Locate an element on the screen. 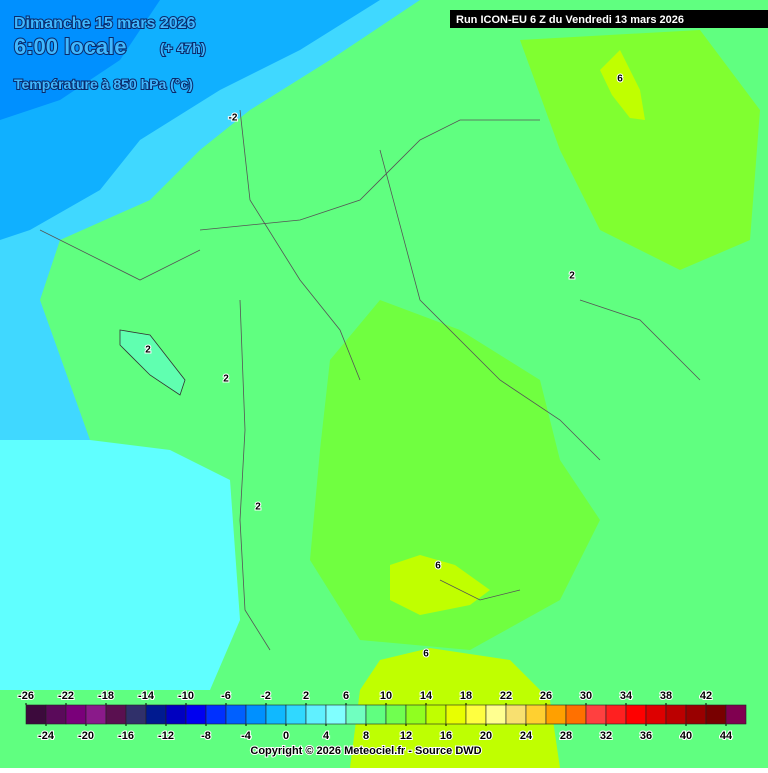 The height and width of the screenshot is (773, 768). colorbar-label: 8 is located at coordinates (366, 736).